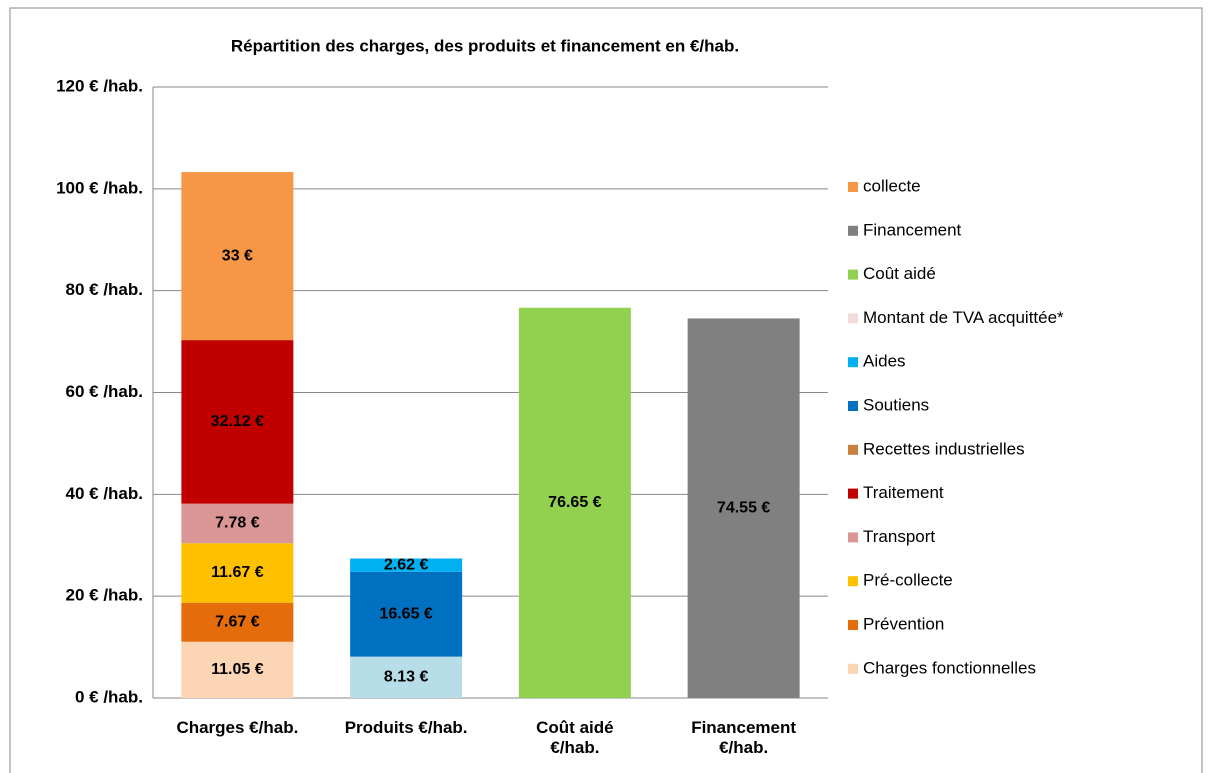  What do you see at coordinates (908, 580) in the screenshot?
I see `legend-label: Pré-collecte` at bounding box center [908, 580].